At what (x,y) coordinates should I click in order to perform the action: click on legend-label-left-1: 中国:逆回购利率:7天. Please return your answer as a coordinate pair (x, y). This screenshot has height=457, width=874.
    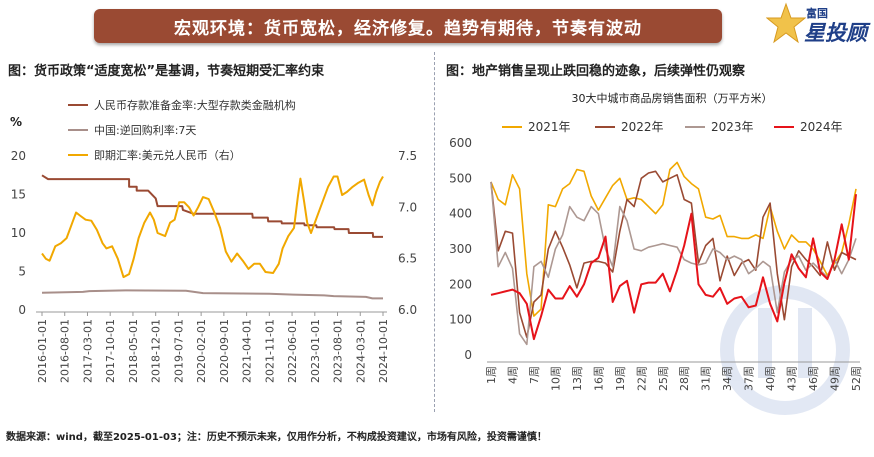
    Looking at the image, I should click on (145, 130).